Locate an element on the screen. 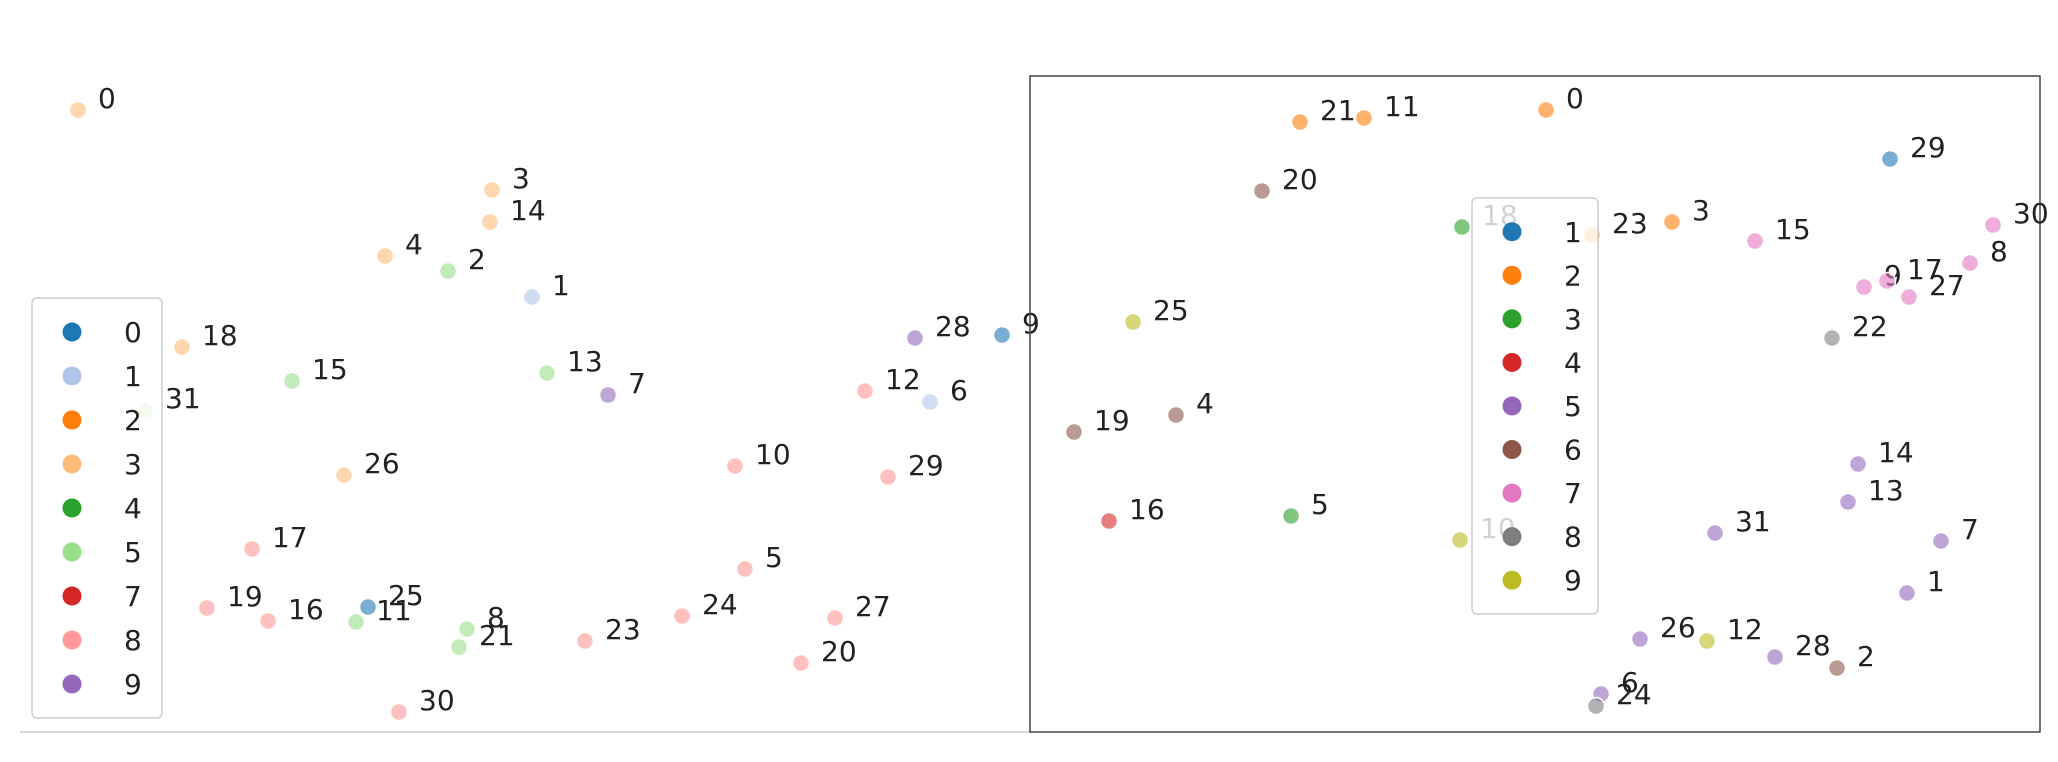 This screenshot has height=762, width=2058. point-label-6: 6 is located at coordinates (959, 390).